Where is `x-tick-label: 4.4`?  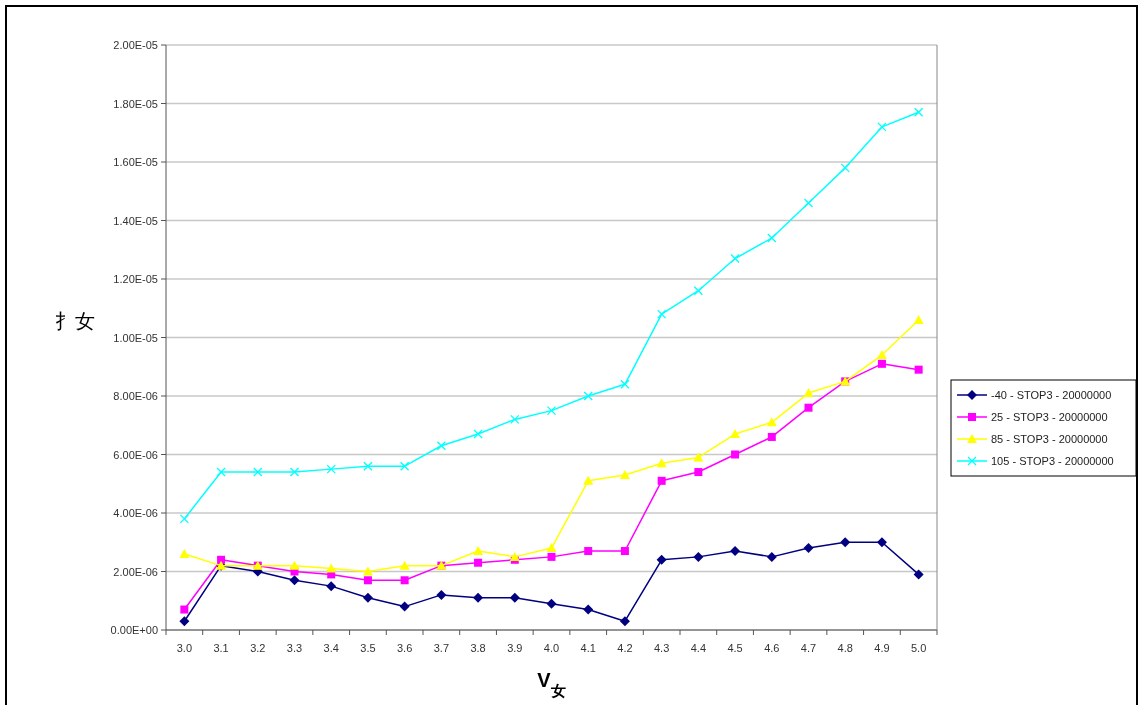
x-tick-label: 4.4 is located at coordinates (698, 648).